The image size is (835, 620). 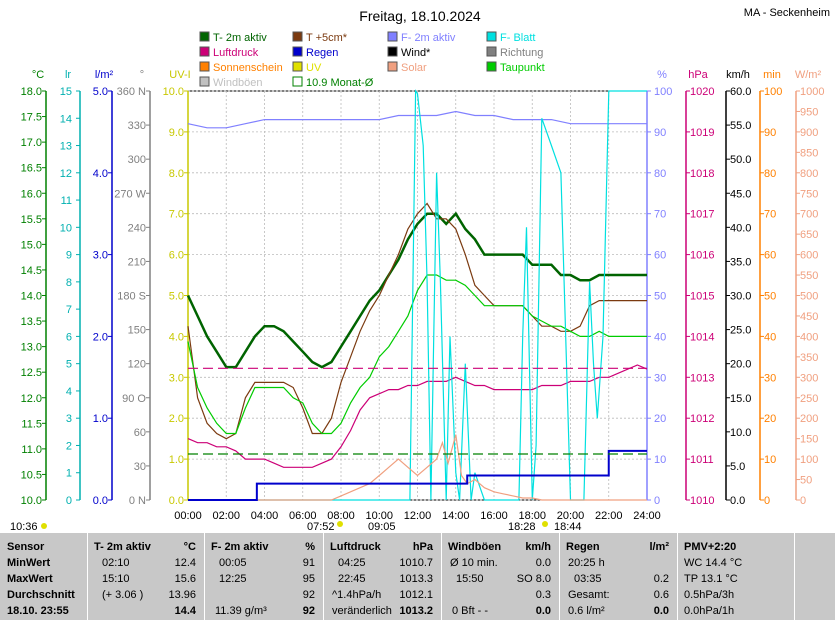 I want to click on axis-tick-label-uv: 7.0, so click(x=176, y=215).